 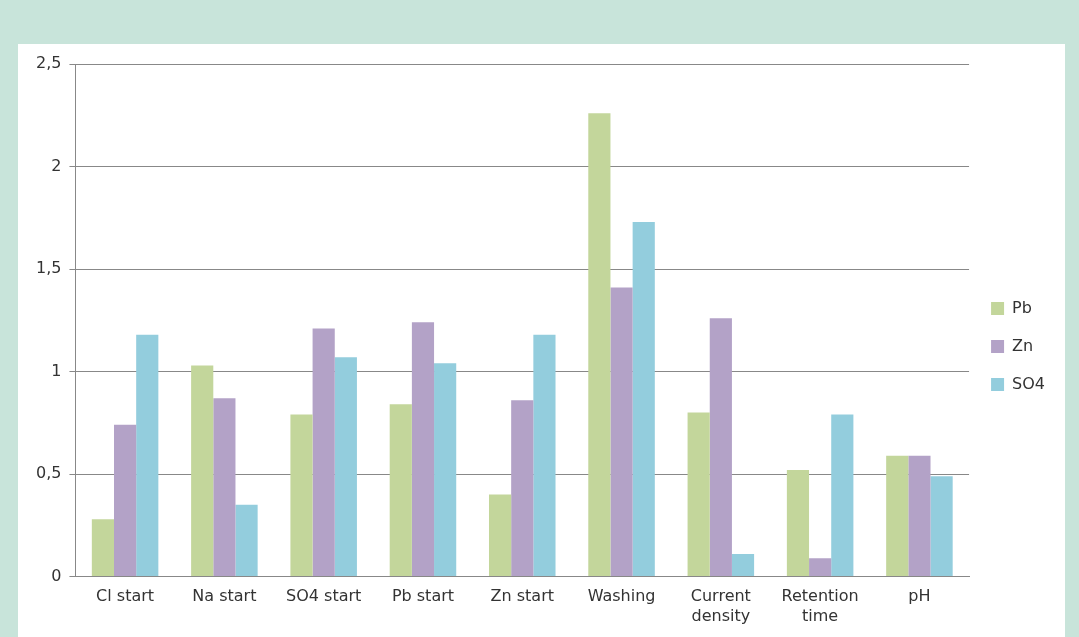 I want to click on x-tick-label: Na start, so click(x=224, y=596).